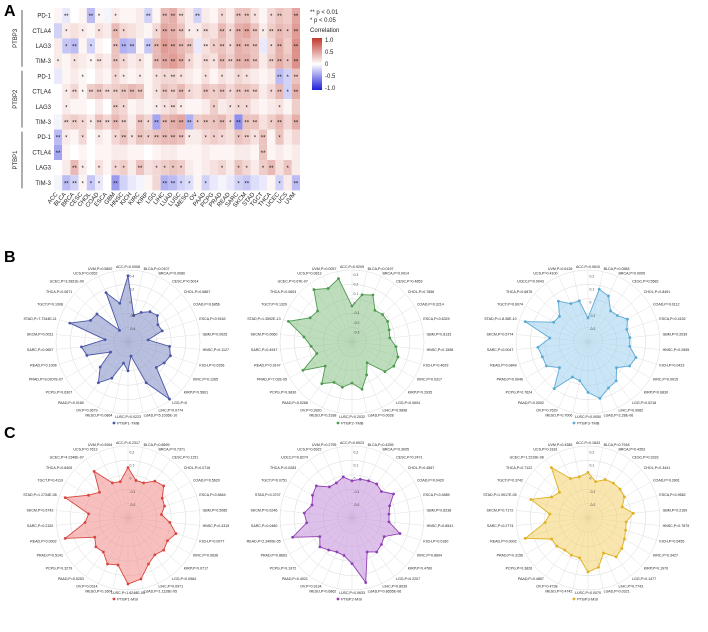 Image resolution: width=708 pixels, height=632 pixels. Describe the element at coordinates (510, 305) in the screenshot. I see `radar-label: TGCT,P=0.6074` at that location.